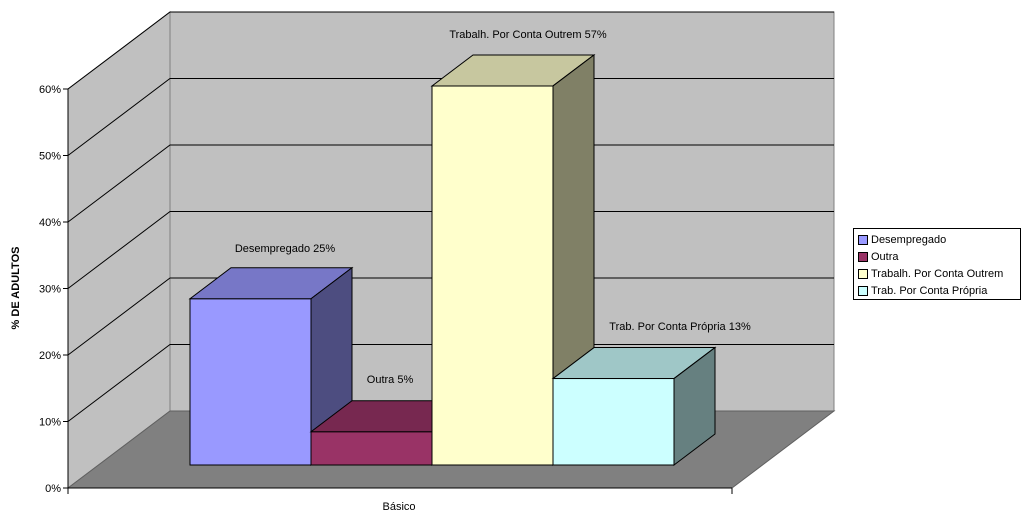  I want to click on y-tick-label: 30%, so click(50, 290).